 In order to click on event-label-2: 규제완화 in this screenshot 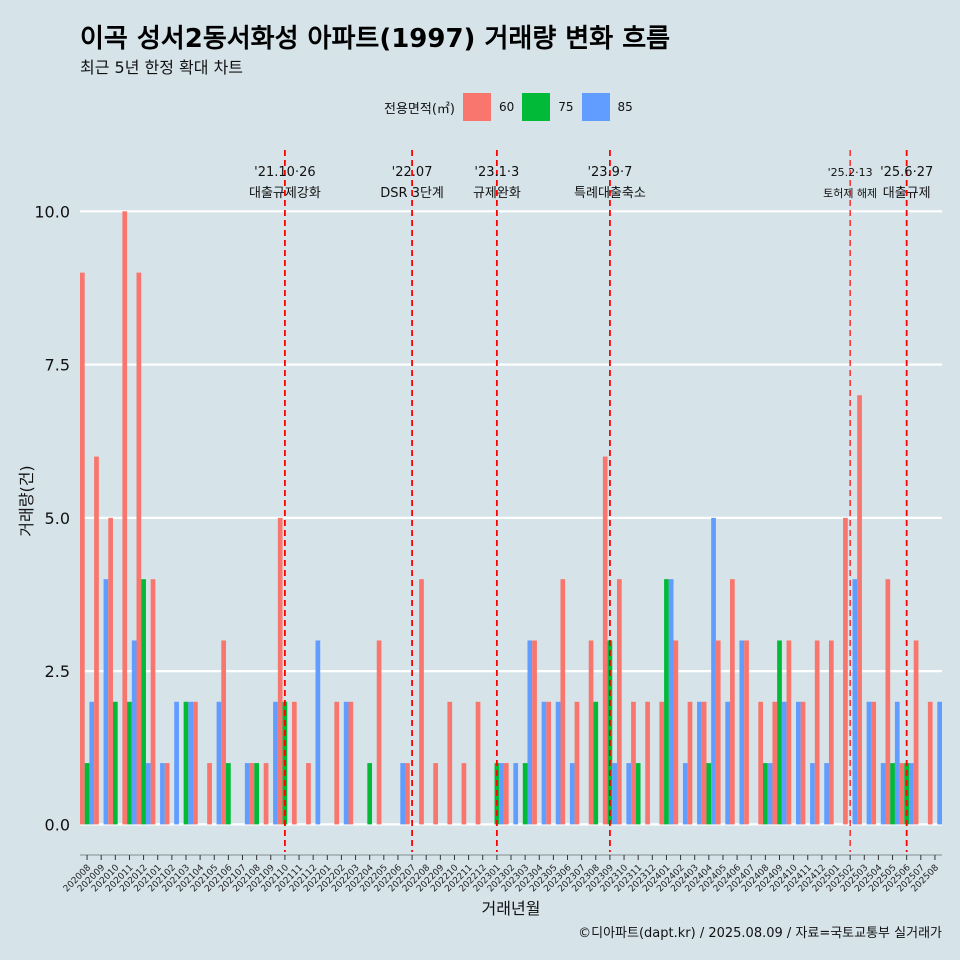, I will do `click(497, 193)`.